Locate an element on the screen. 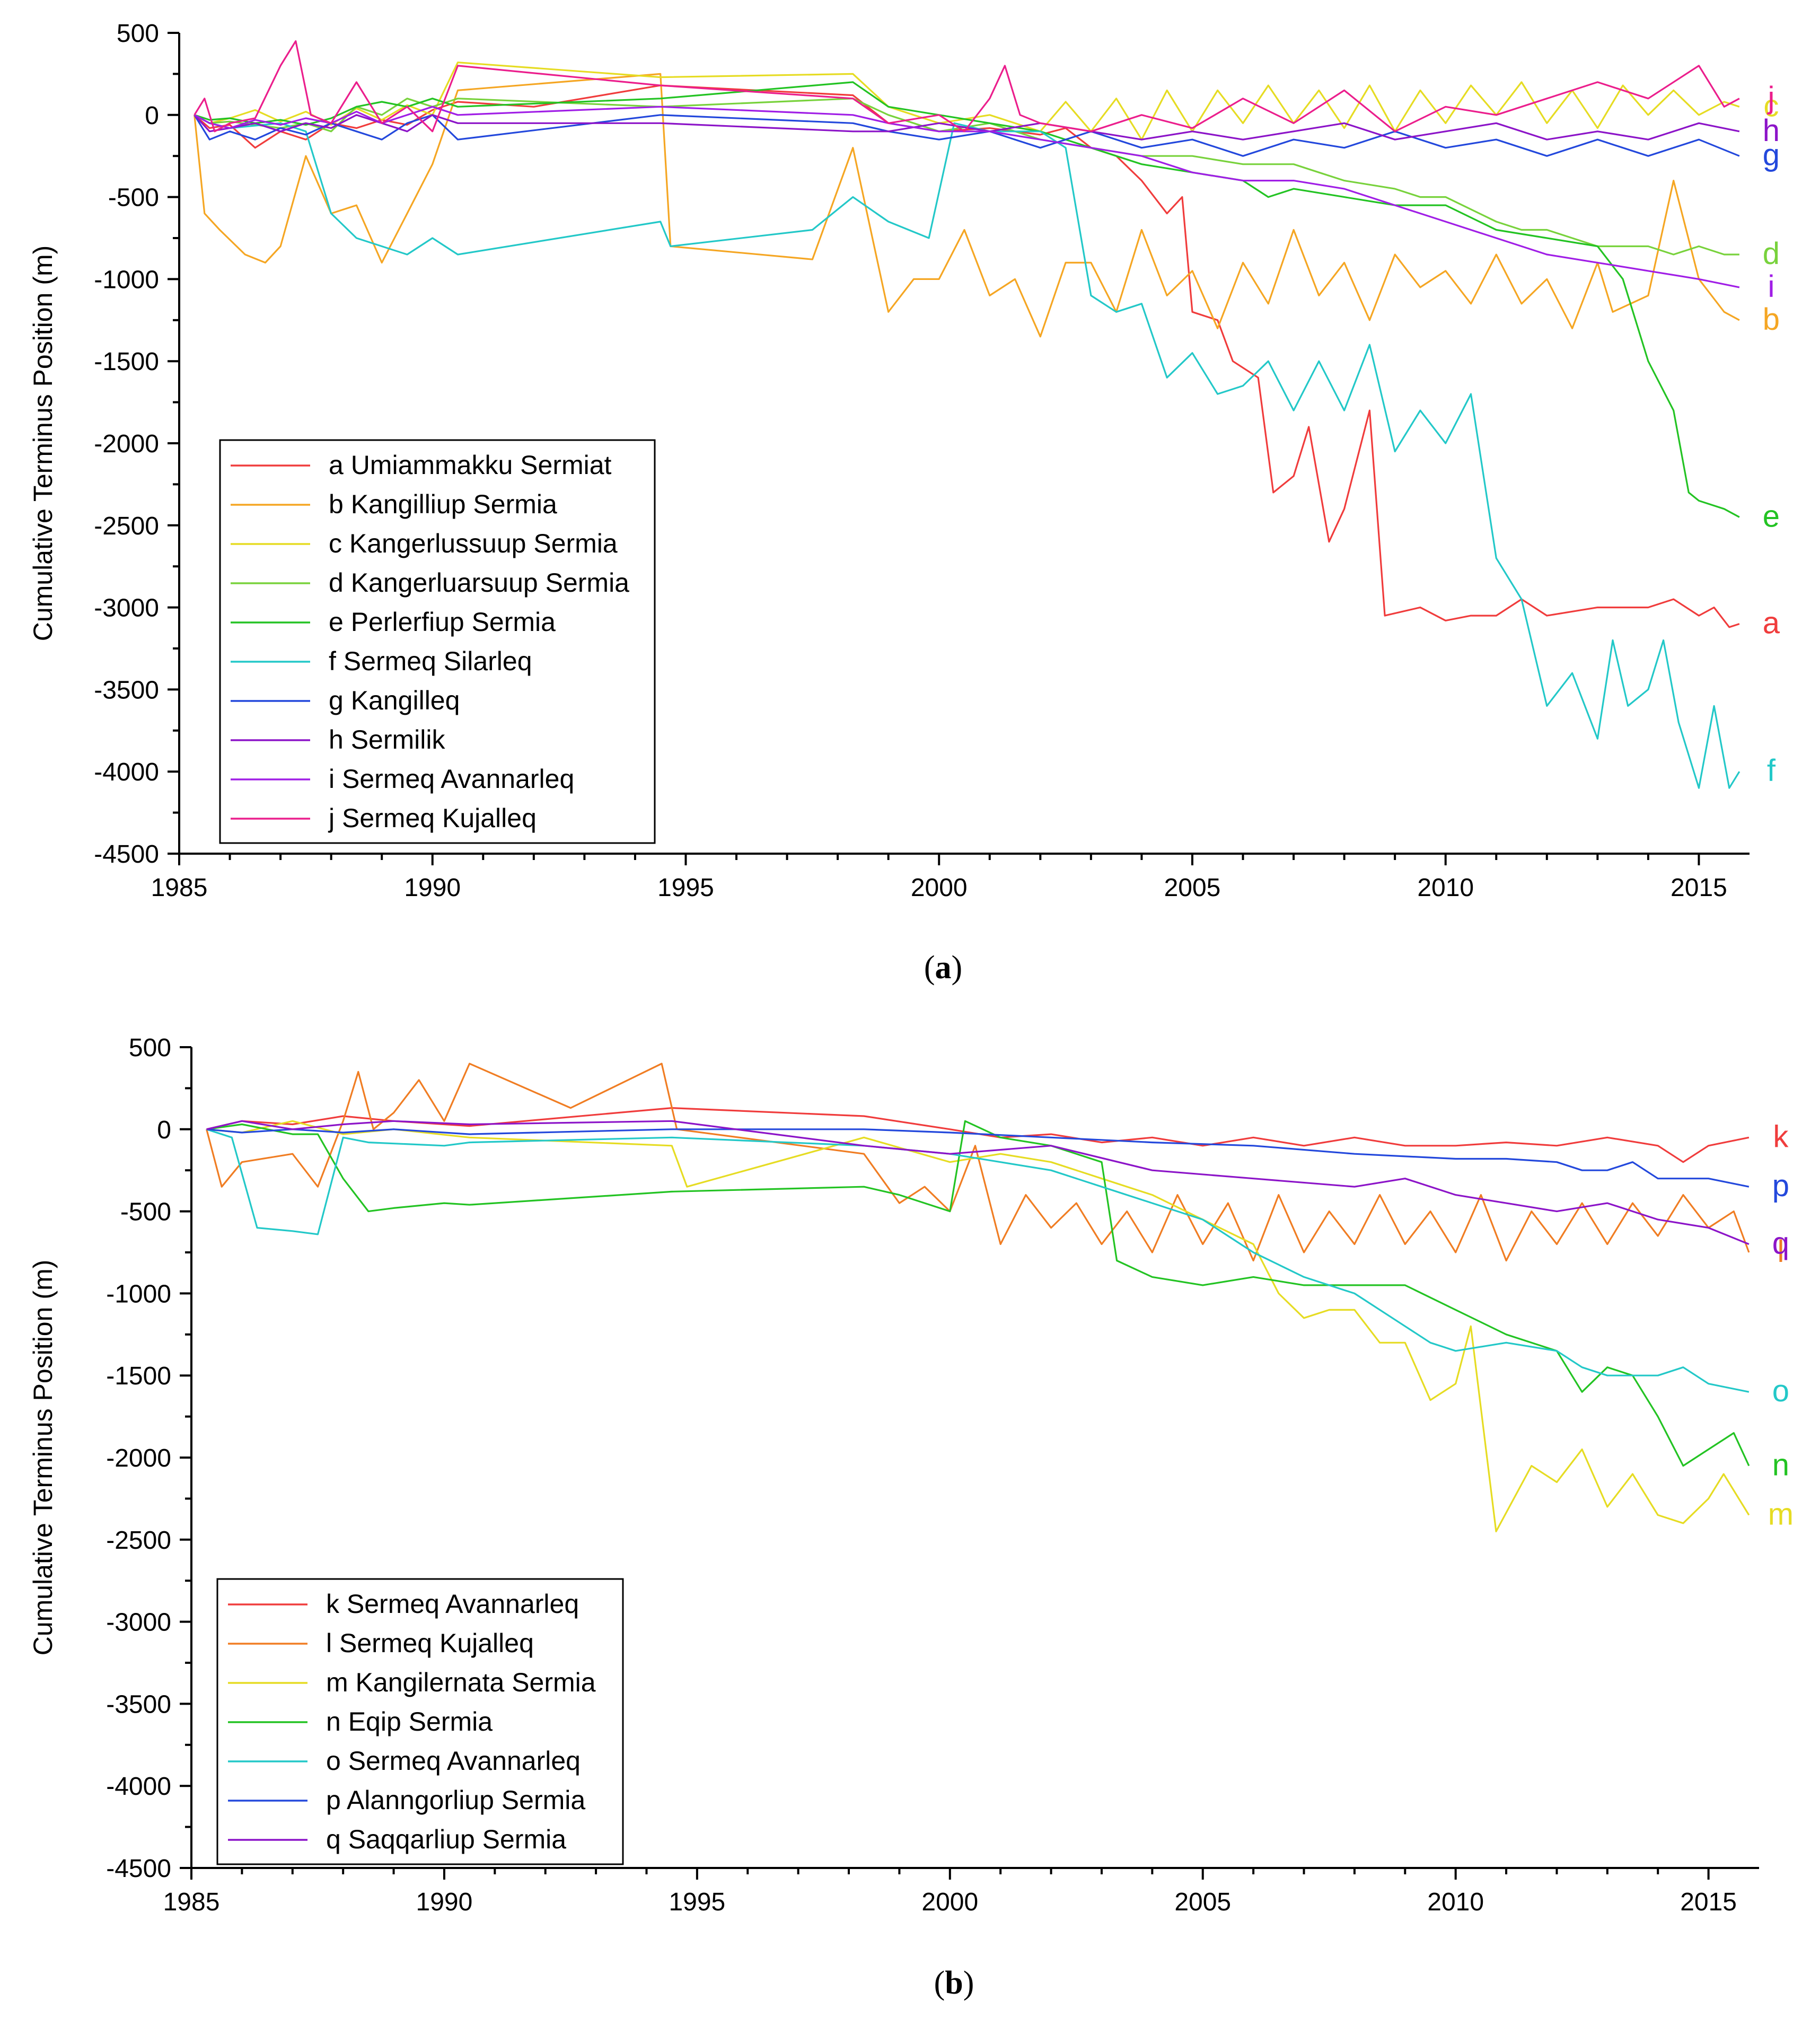  series-line-g is located at coordinates (967, 135).